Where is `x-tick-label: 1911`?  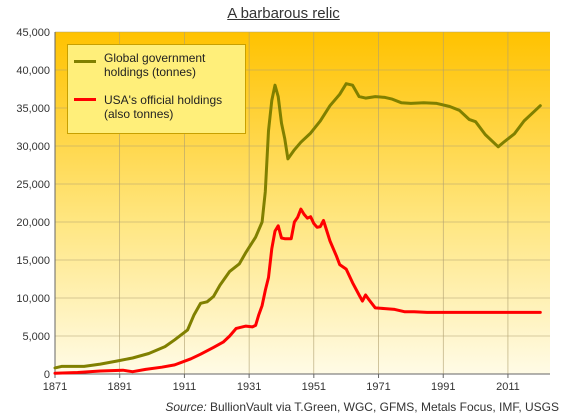
x-tick-label: 1911 is located at coordinates (185, 387).